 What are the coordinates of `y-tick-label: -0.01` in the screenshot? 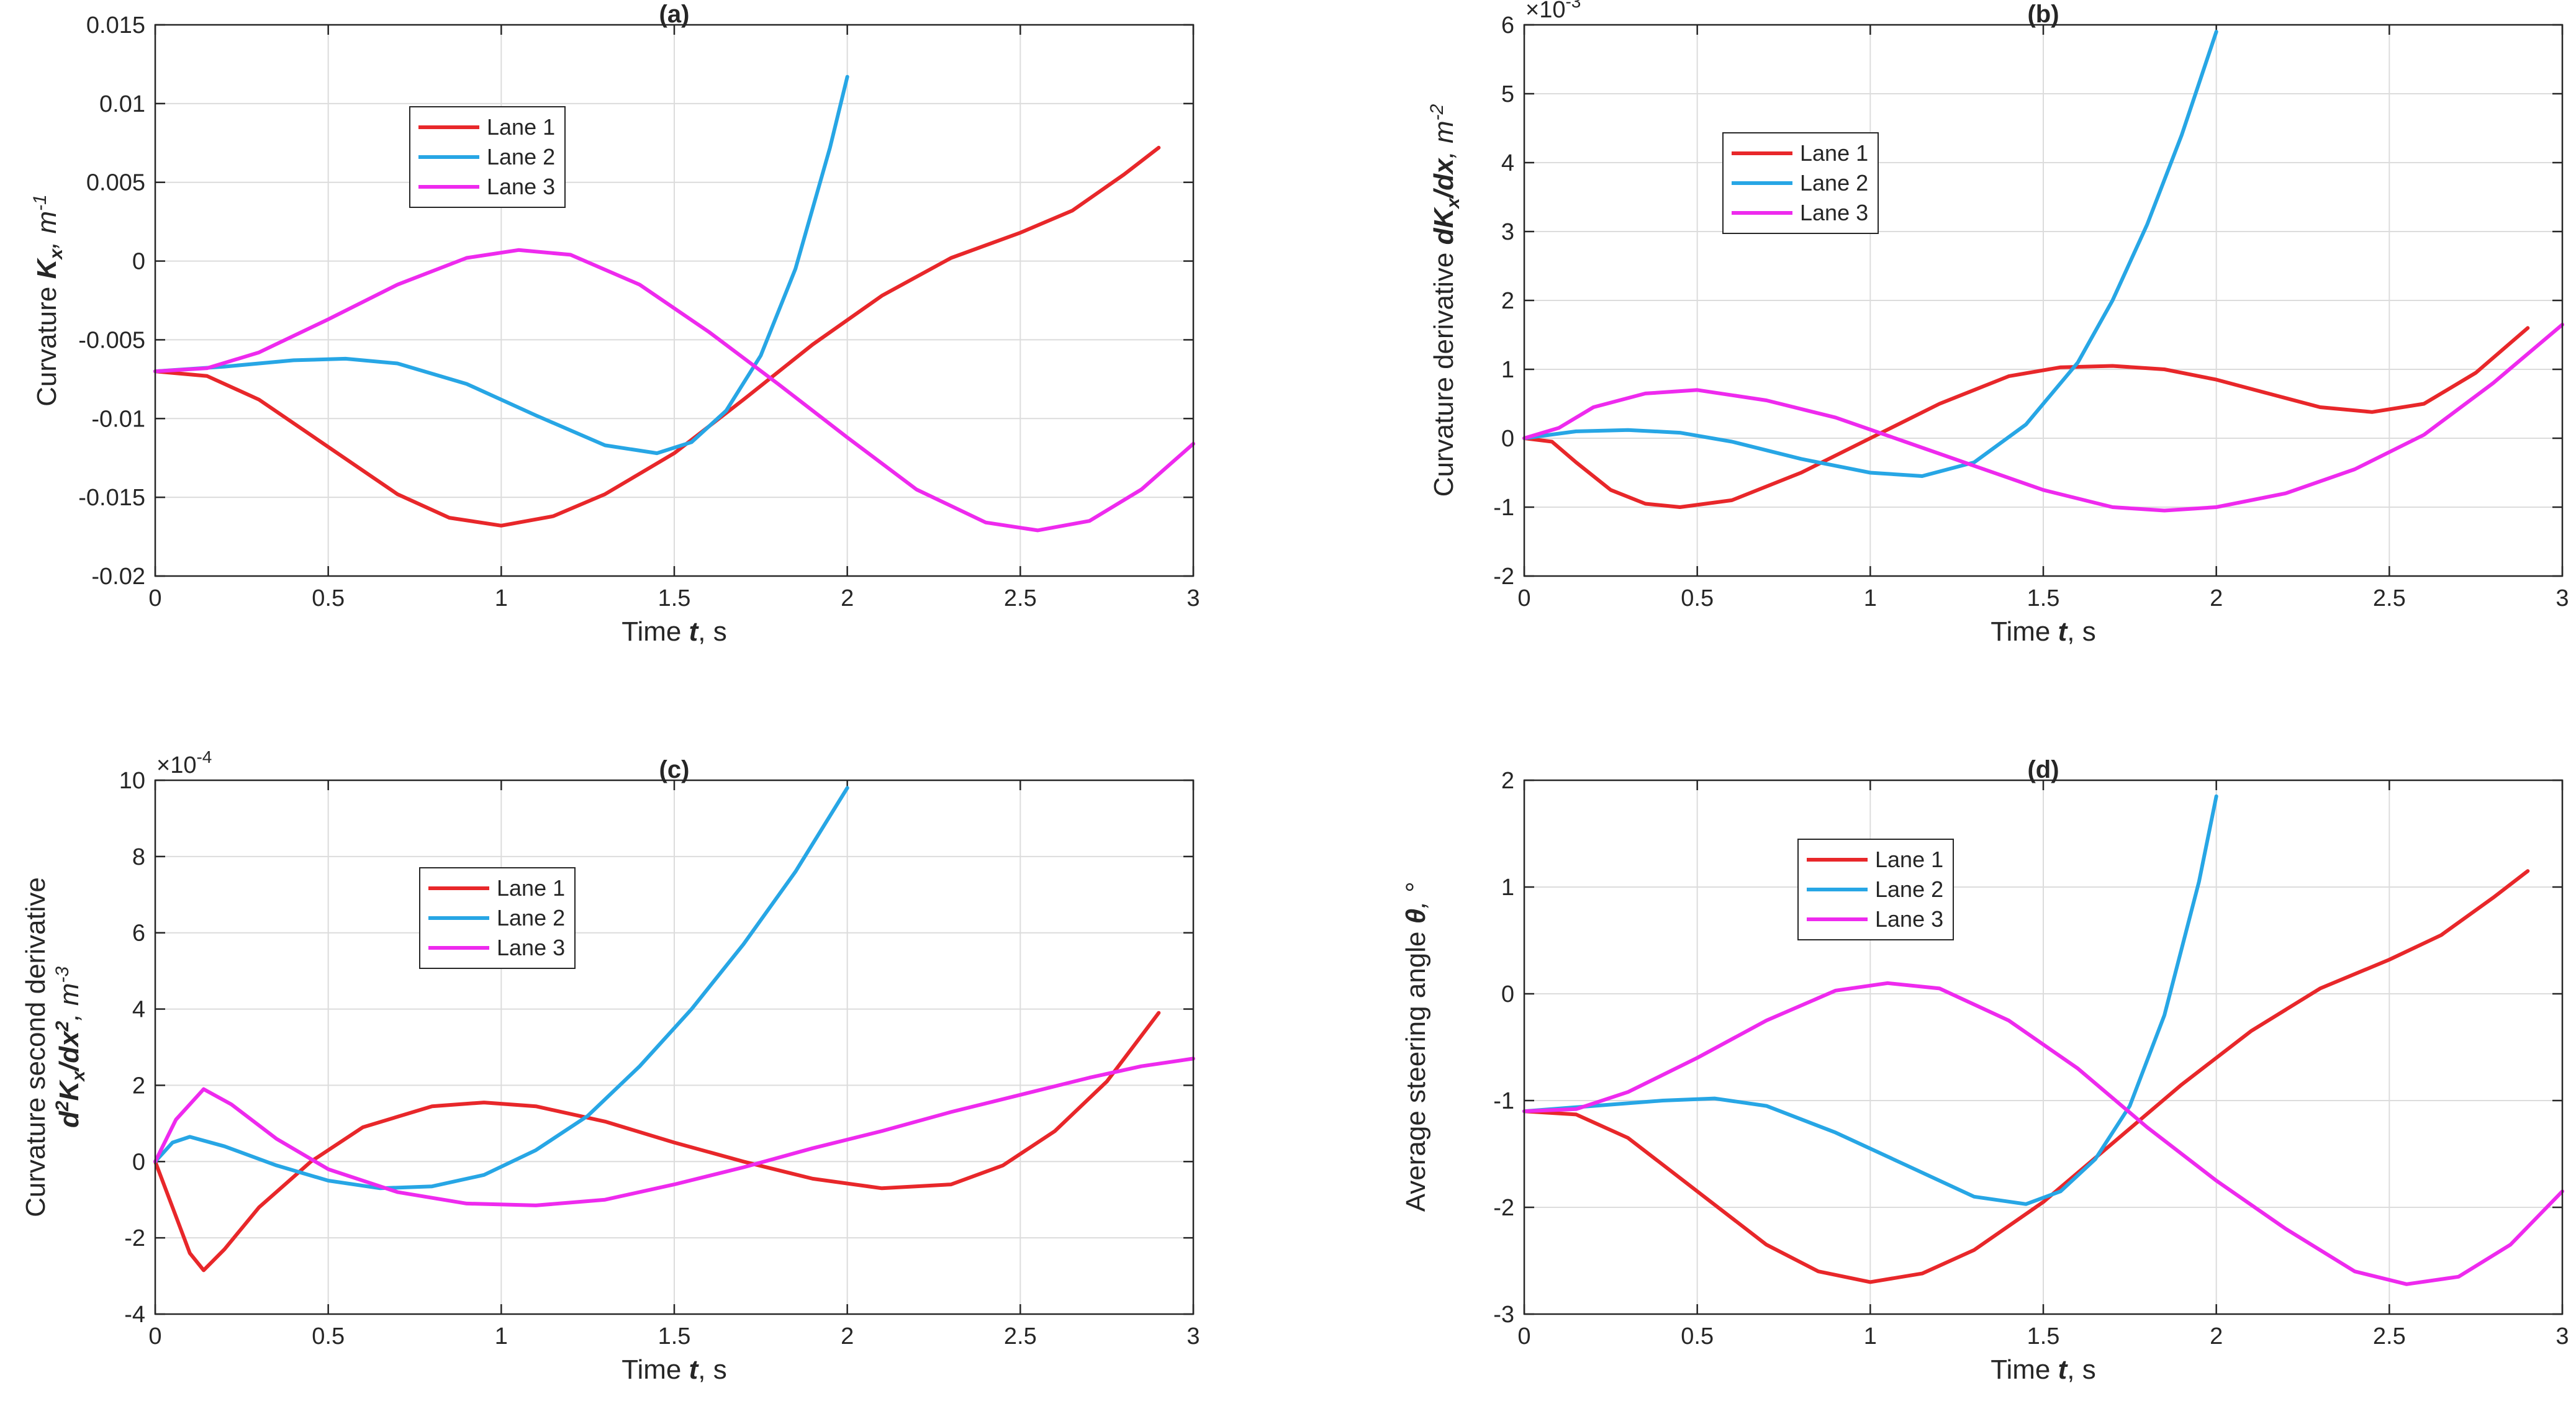 It's located at (118, 419).